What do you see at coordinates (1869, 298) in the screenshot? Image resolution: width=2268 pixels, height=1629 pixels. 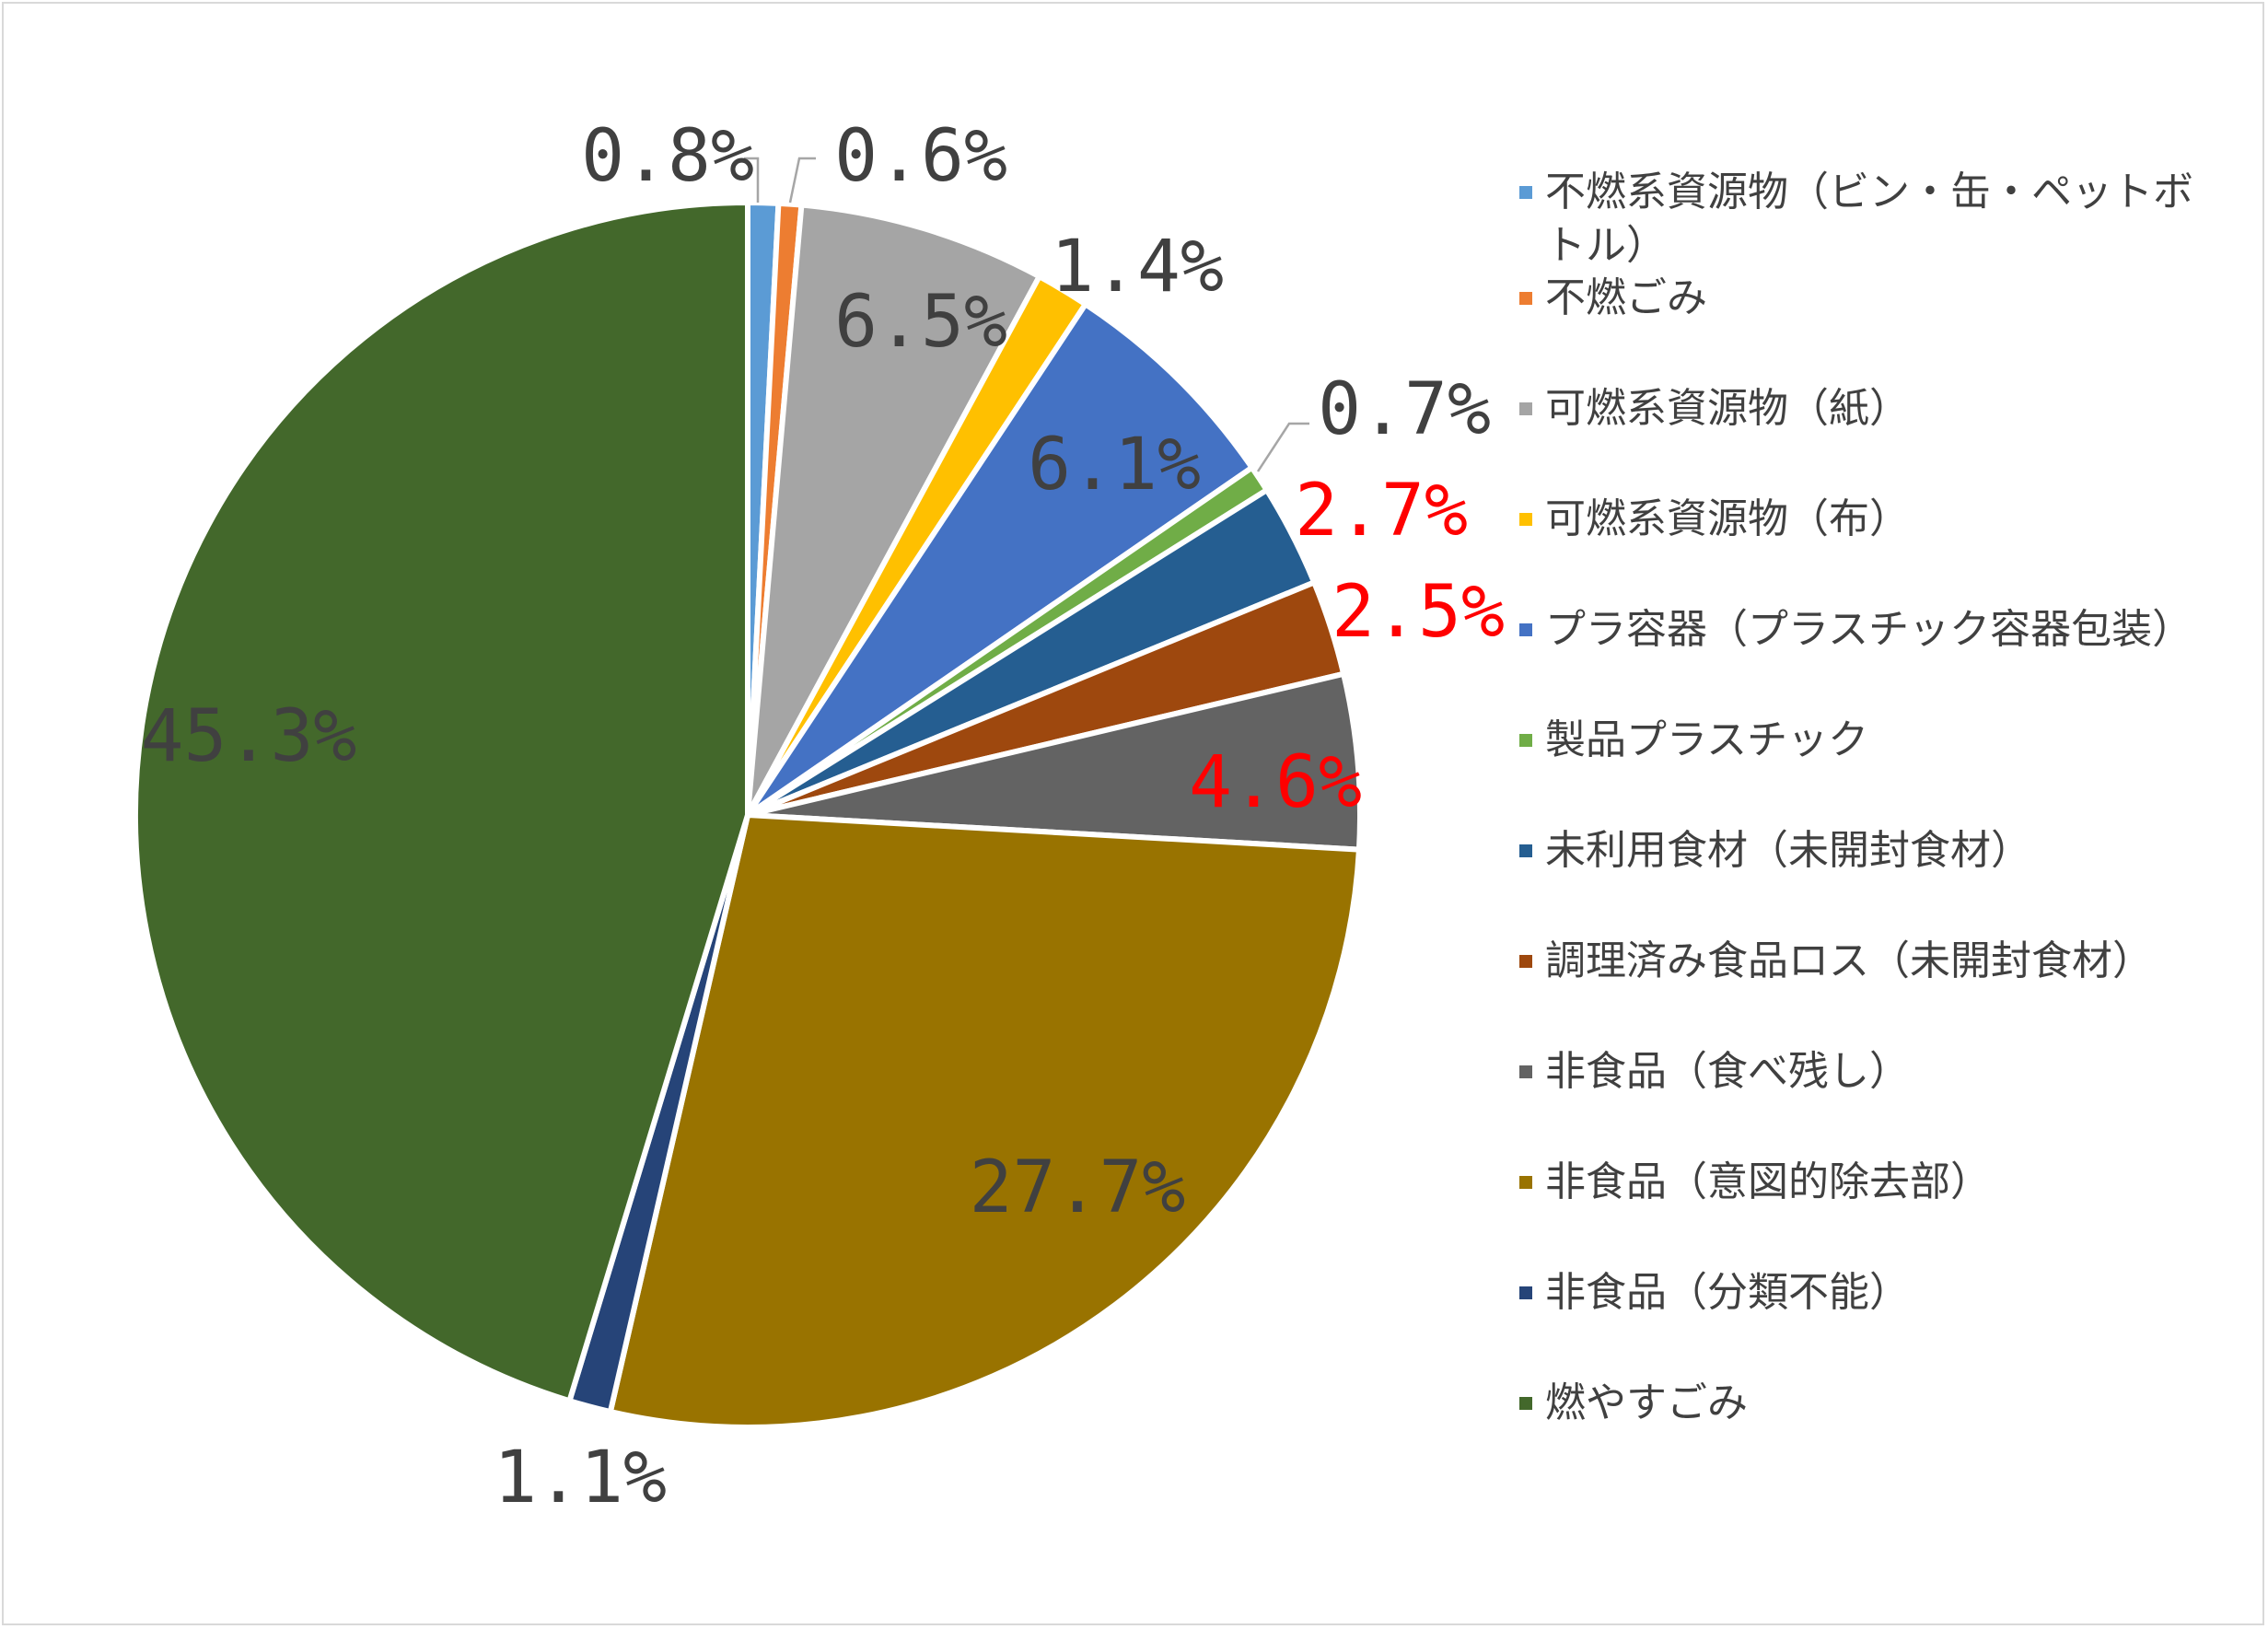 I see `legend-item-2: 不燃ごみ` at bounding box center [1869, 298].